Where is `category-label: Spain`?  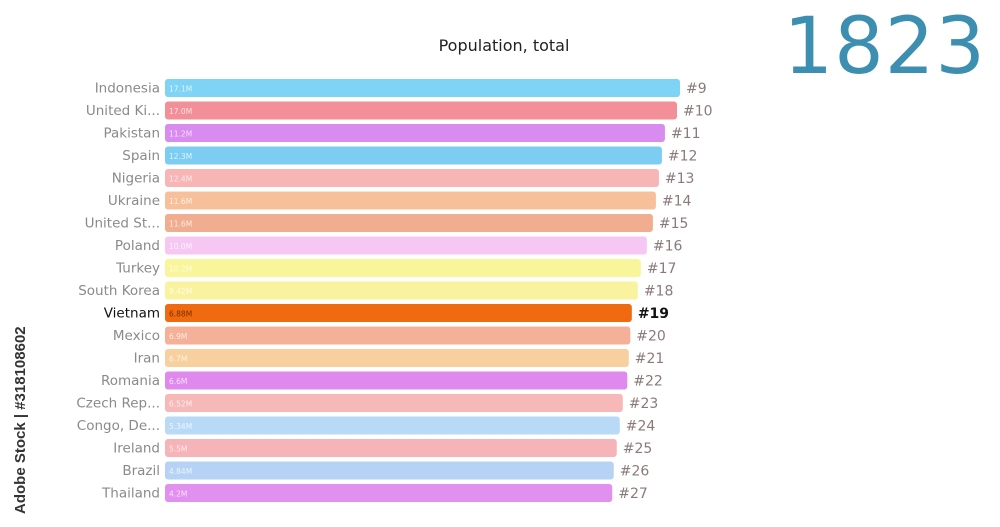 category-label: Spain is located at coordinates (141, 156).